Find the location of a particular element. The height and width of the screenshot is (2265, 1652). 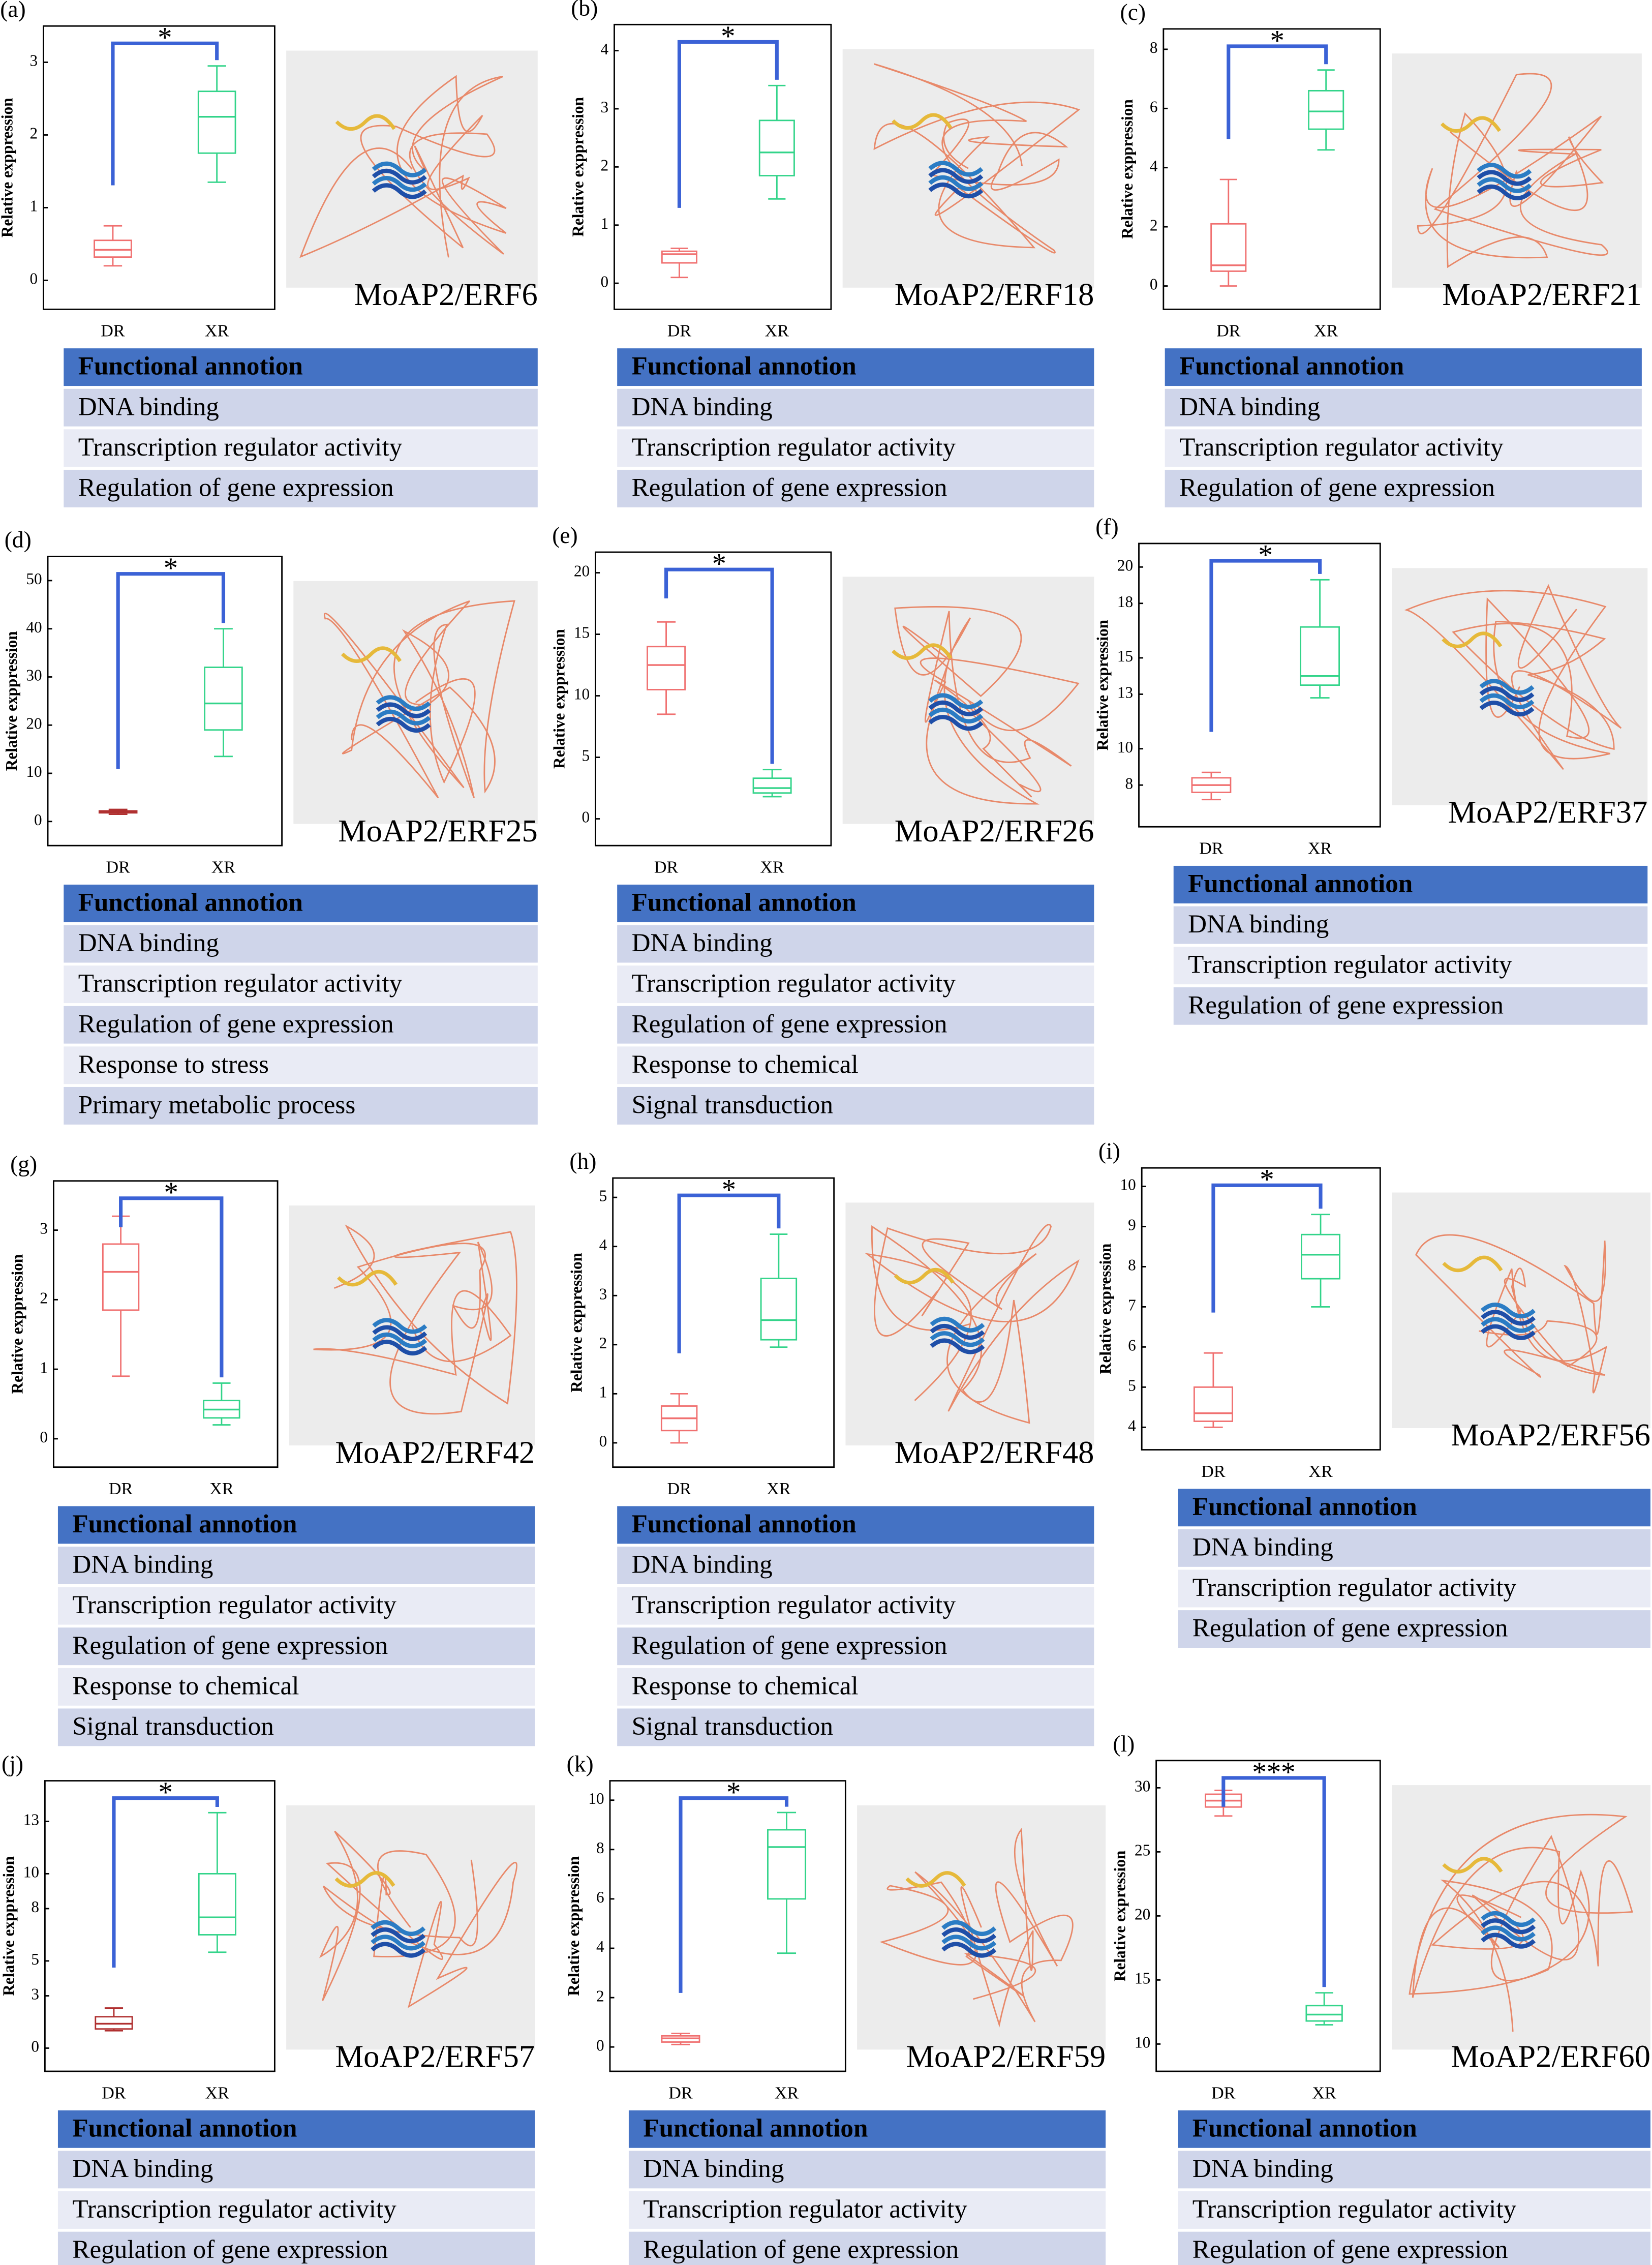

table-cell: Response to chemical is located at coordinates (746, 1065).